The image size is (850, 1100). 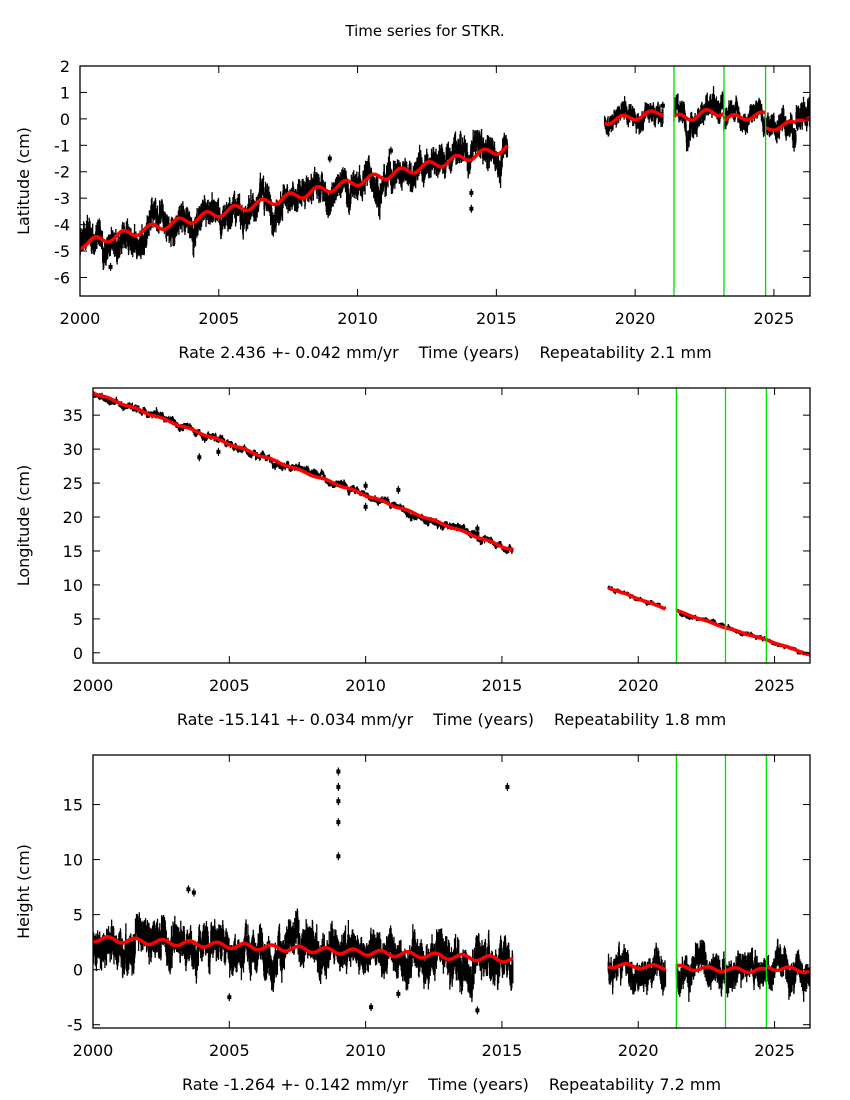 What do you see at coordinates (73, 415) in the screenshot?
I see `y-tick-label: 35` at bounding box center [73, 415].